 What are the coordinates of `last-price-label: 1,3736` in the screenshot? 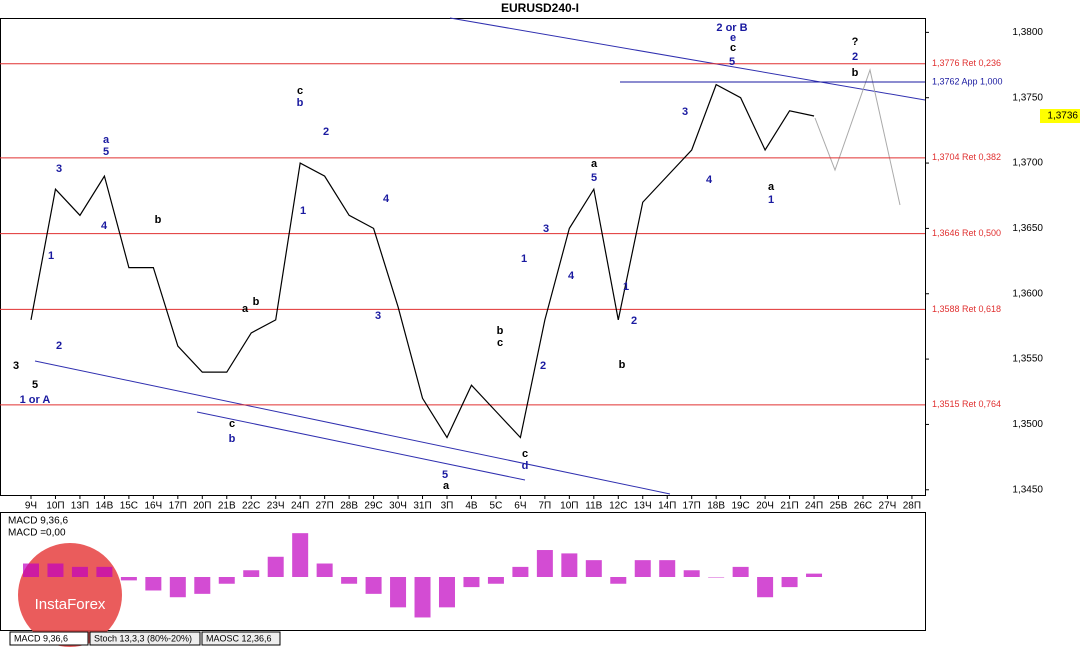 It's located at (1062, 116).